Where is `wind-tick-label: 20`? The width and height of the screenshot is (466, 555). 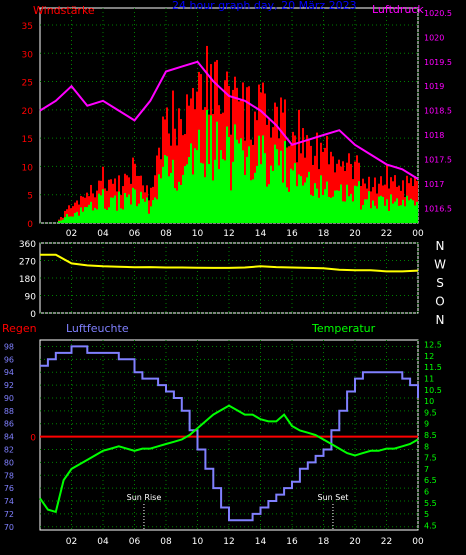
wind-tick-label: 20 is located at coordinates (28, 112).